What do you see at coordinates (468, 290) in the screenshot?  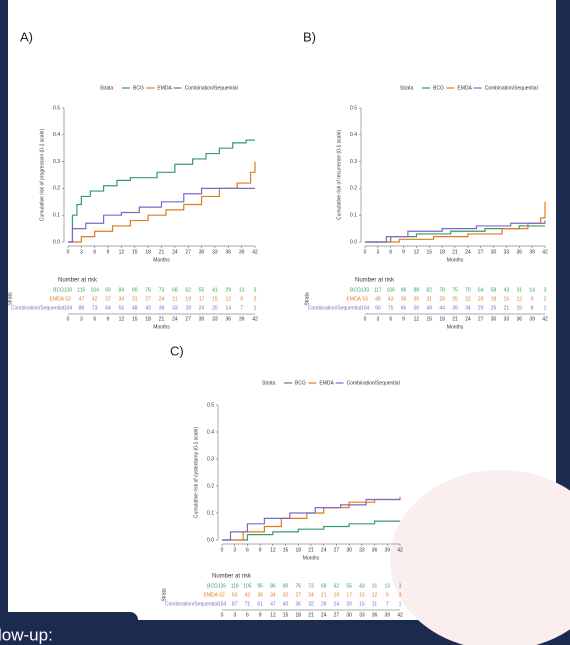 I see `risk-count: 70` at bounding box center [468, 290].